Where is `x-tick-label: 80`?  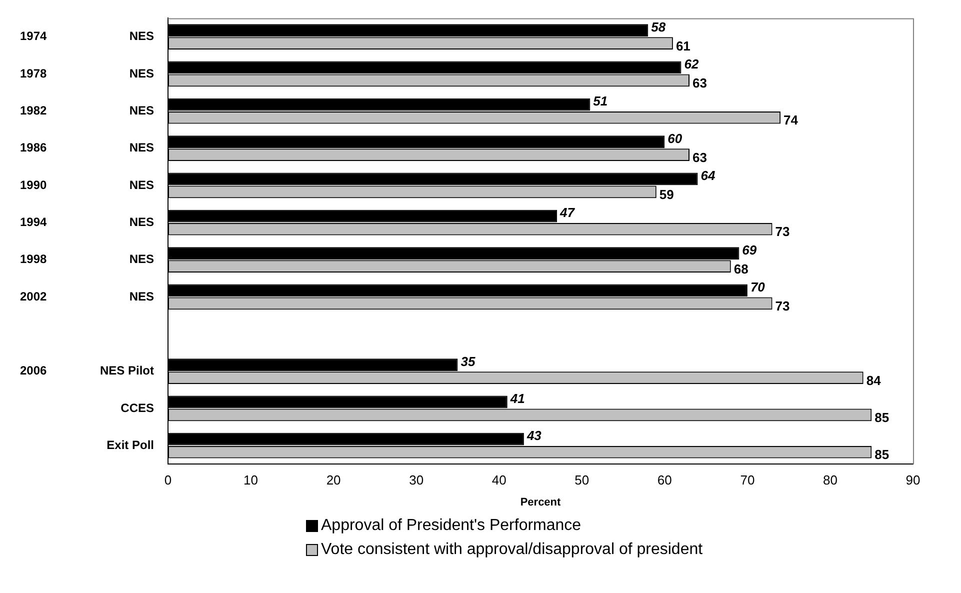 x-tick-label: 80 is located at coordinates (830, 480).